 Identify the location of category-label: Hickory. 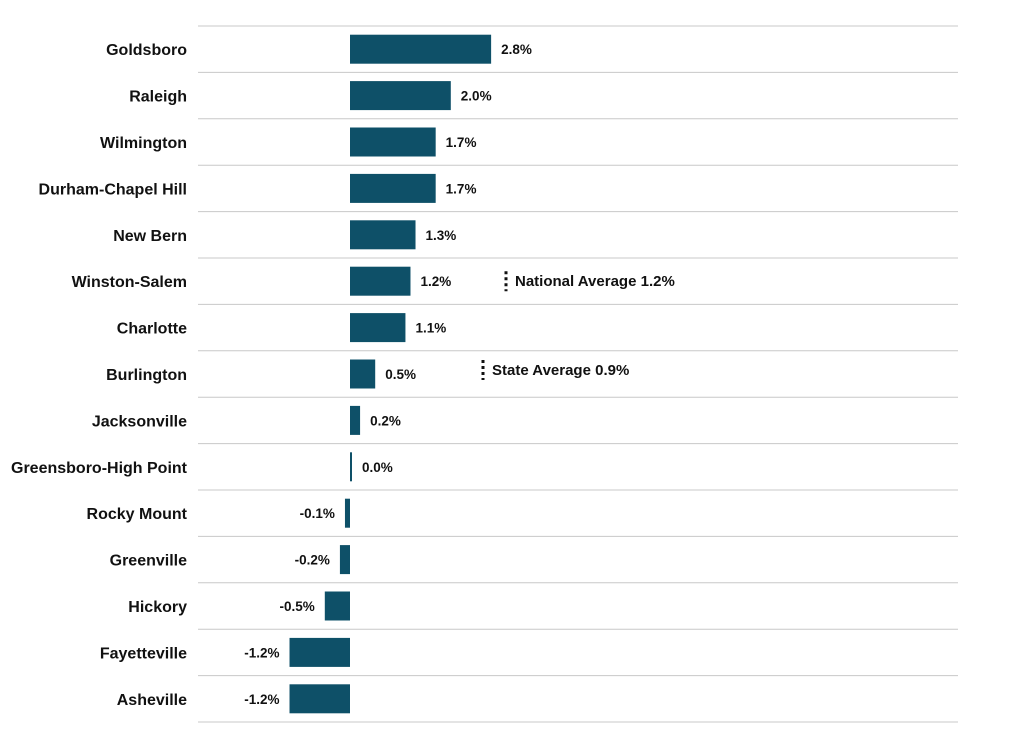
(157, 607).